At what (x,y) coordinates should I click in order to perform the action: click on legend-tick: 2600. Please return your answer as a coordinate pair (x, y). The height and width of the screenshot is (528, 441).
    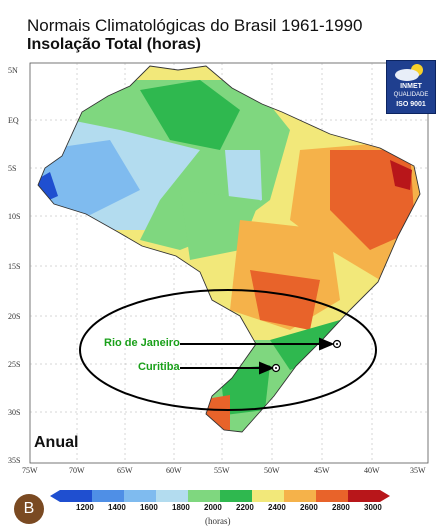
    Looking at the image, I should click on (309, 507).